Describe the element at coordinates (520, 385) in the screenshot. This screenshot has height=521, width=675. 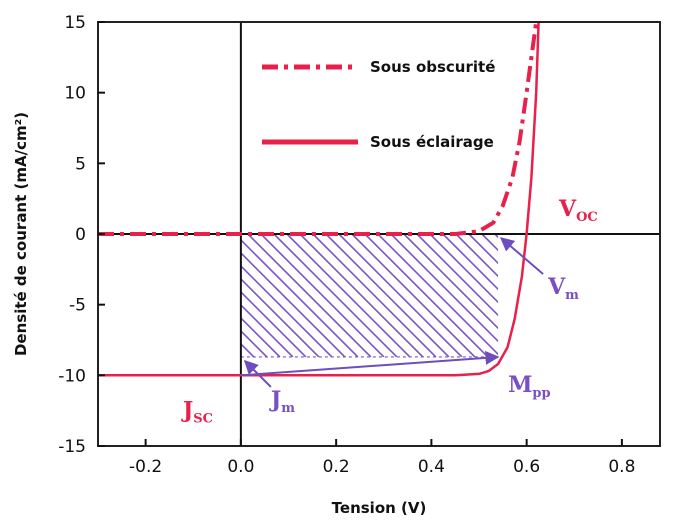
I see `annotation-mpp-main: M` at that location.